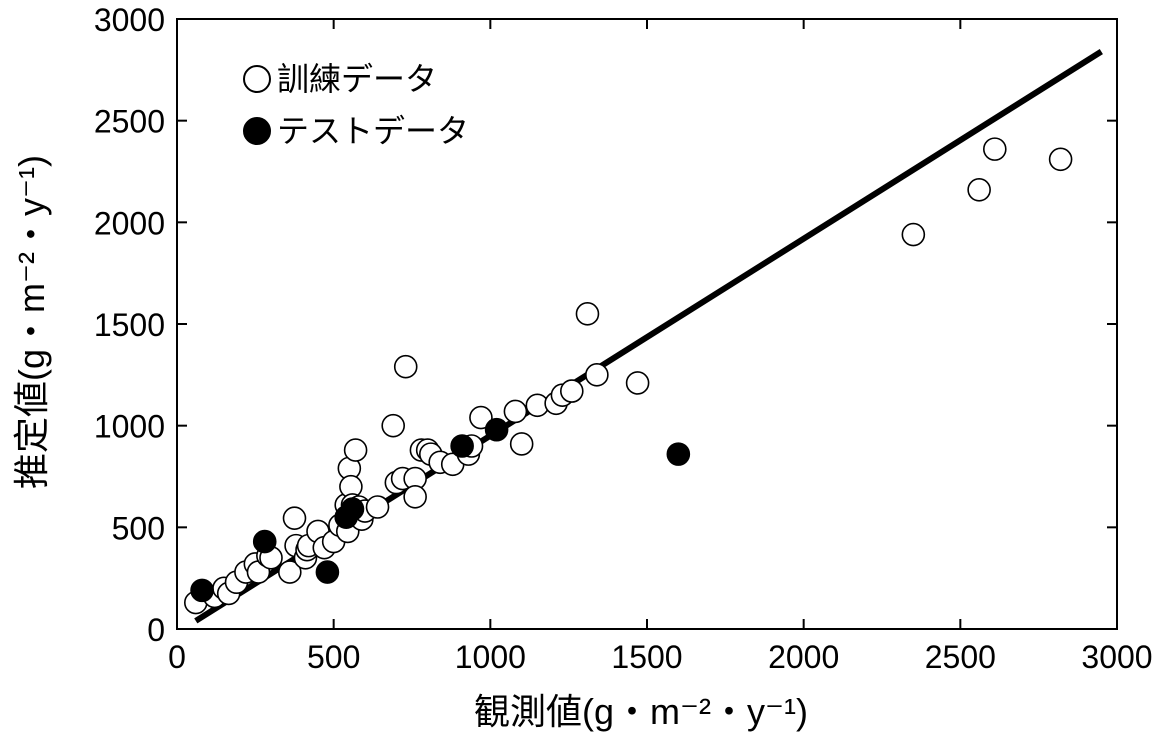 This screenshot has height=735, width=1157. What do you see at coordinates (646, 657) in the screenshot?
I see `x-tick-label: 1500` at bounding box center [646, 657].